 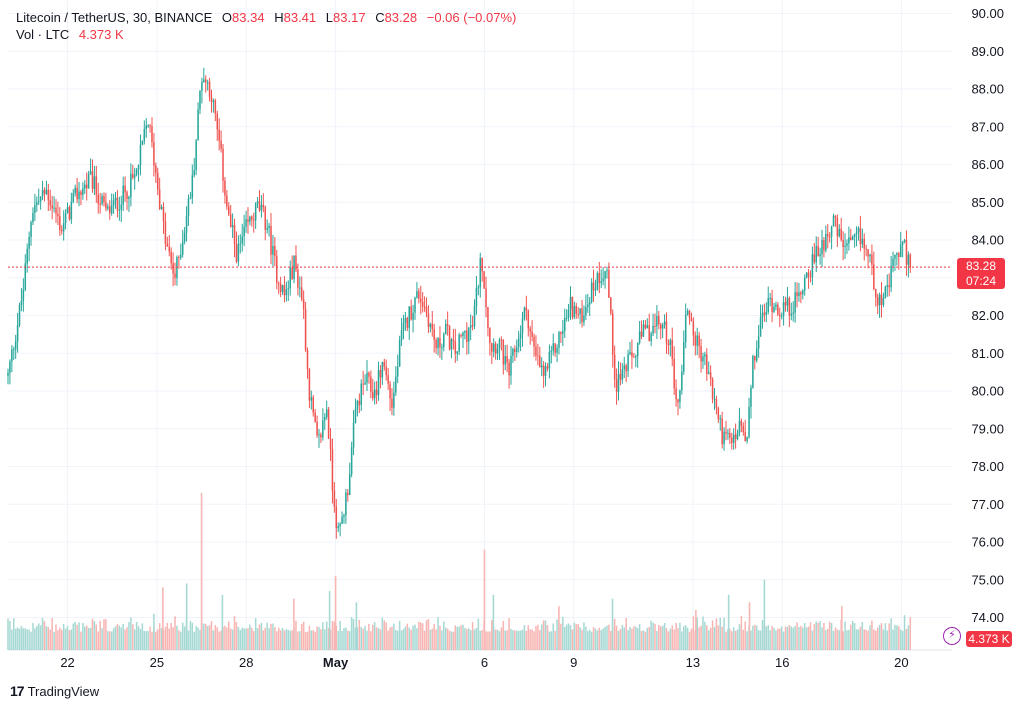 What do you see at coordinates (484, 662) in the screenshot?
I see `time-axis: 22 25 28 May 6 9 13 16 20` at bounding box center [484, 662].